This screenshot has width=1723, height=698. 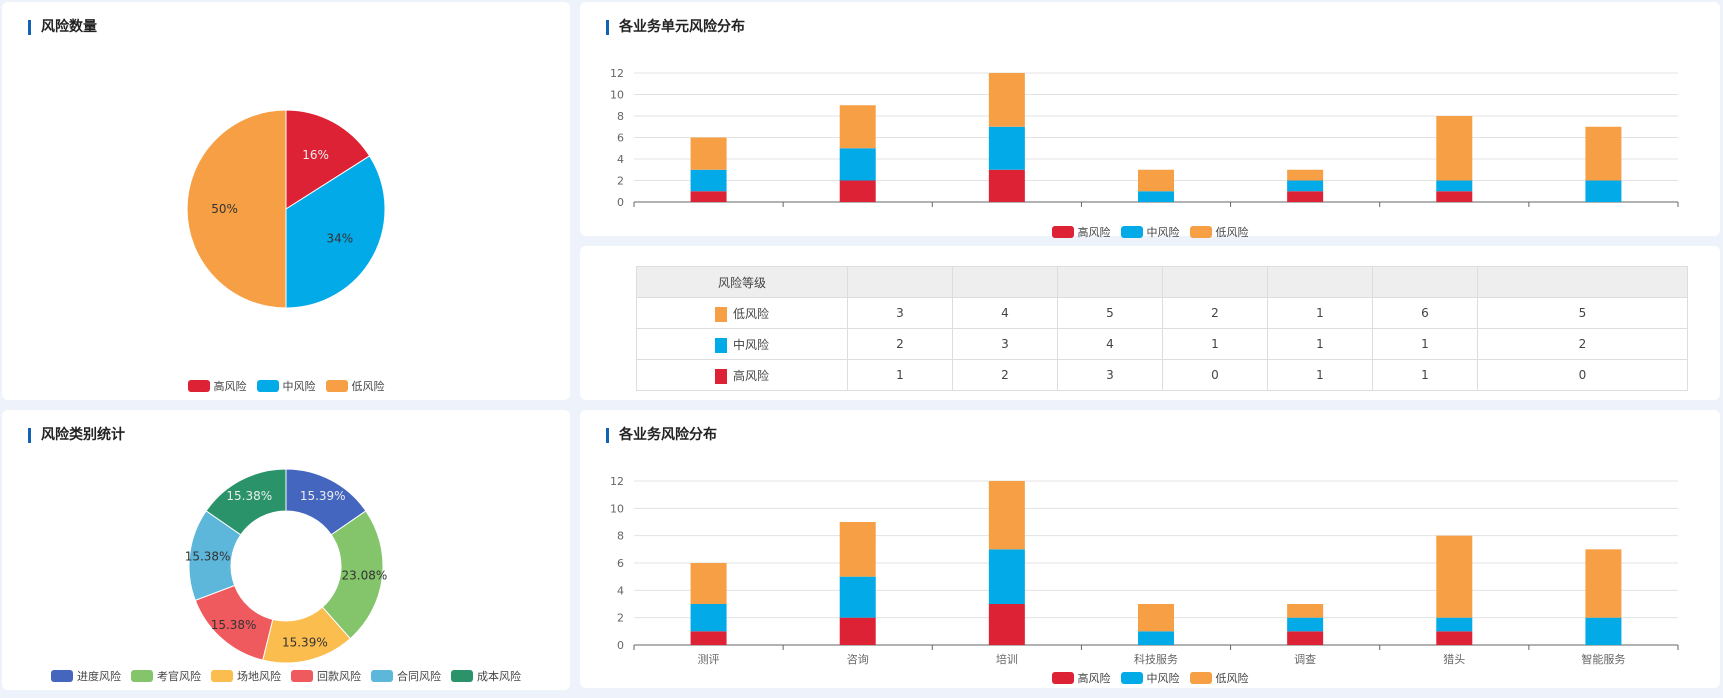 I want to click on risk-count-pie: 16% 34% 50%, so click(x=286, y=209).